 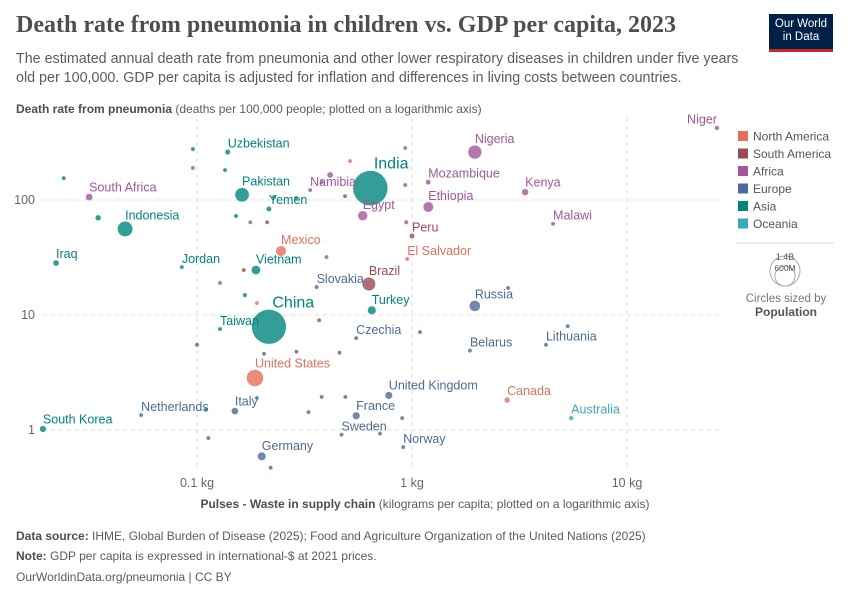 What do you see at coordinates (235, 411) in the screenshot?
I see `point-italy` at bounding box center [235, 411].